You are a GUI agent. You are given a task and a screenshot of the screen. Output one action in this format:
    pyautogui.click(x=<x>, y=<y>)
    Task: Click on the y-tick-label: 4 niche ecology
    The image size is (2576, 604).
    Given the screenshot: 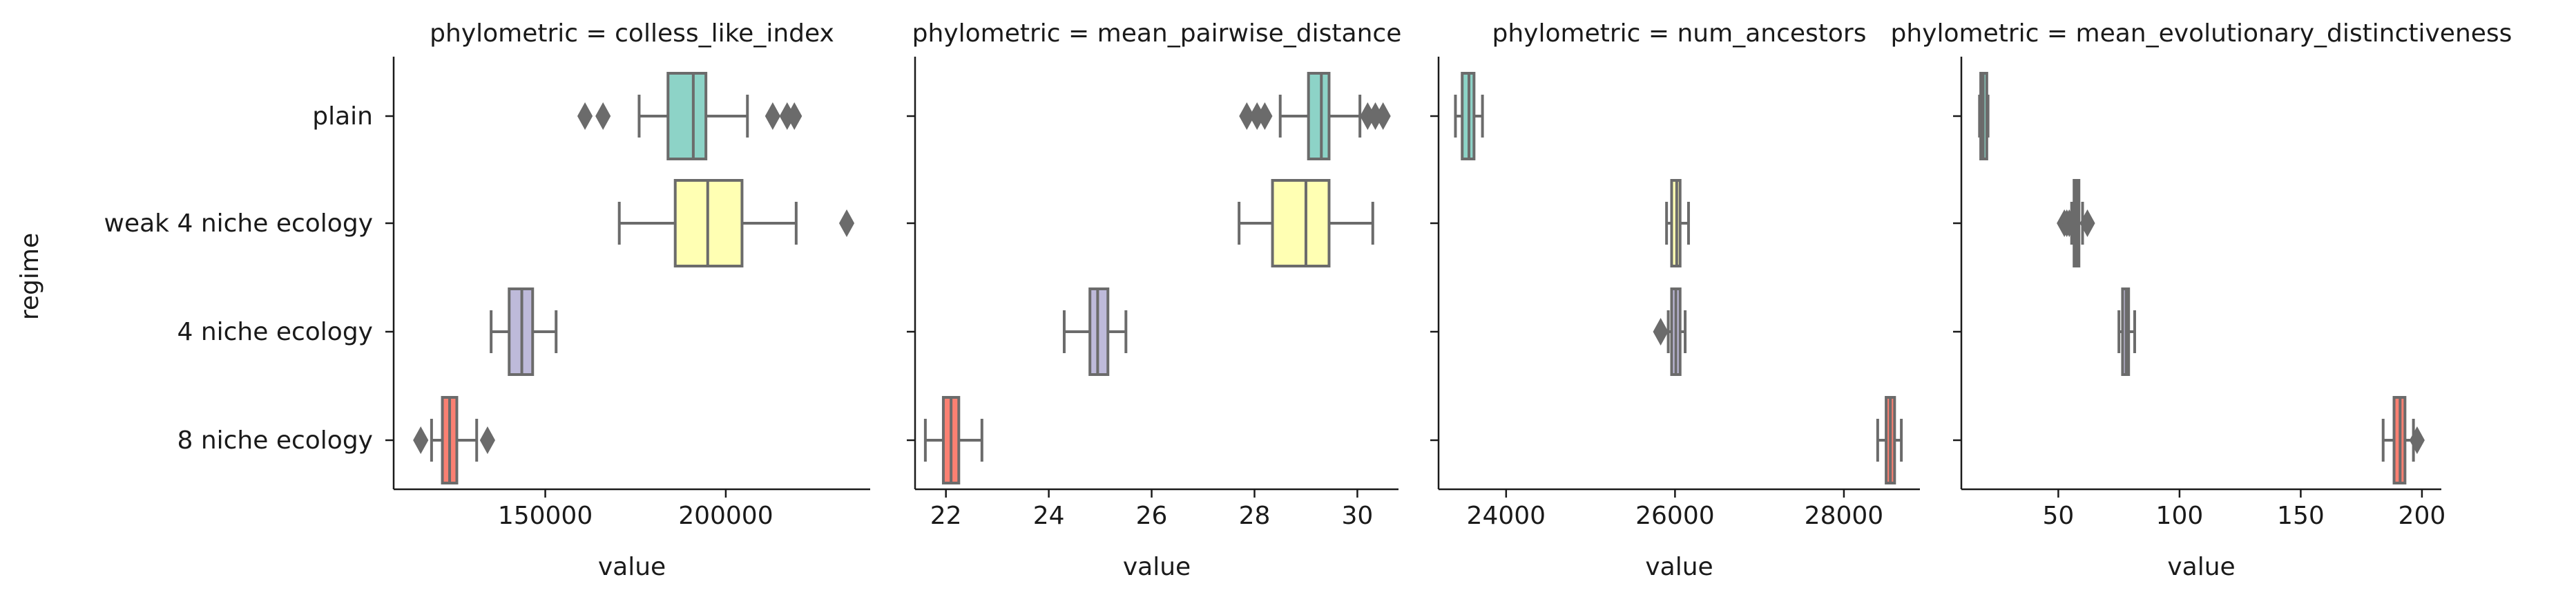 What is the action you would take?
    pyautogui.click(x=275, y=332)
    